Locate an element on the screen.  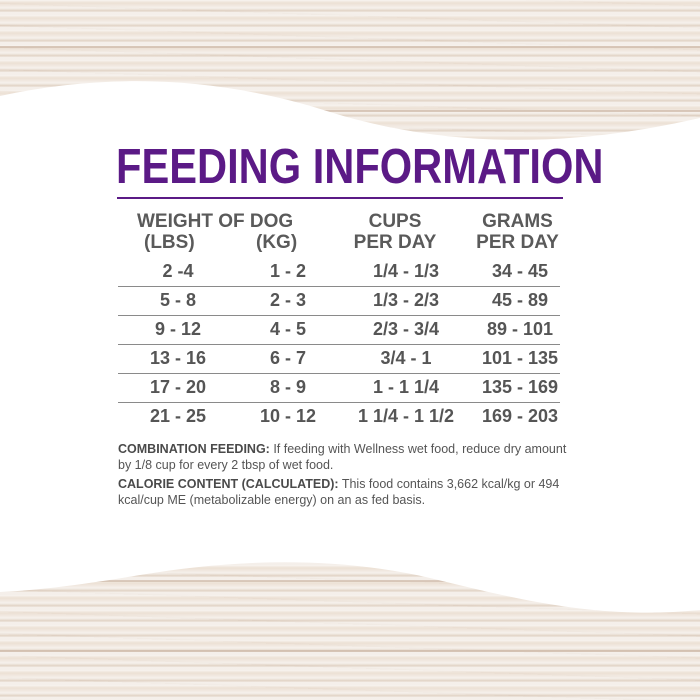
cell-cups: 2/3 - 3/4 is located at coordinates (406, 329).